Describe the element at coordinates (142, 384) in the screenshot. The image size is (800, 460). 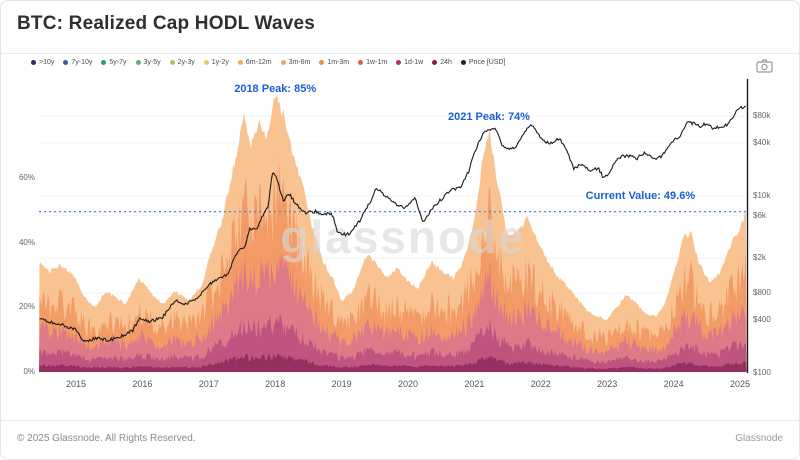
I see `x-axis-tick: 2016` at that location.